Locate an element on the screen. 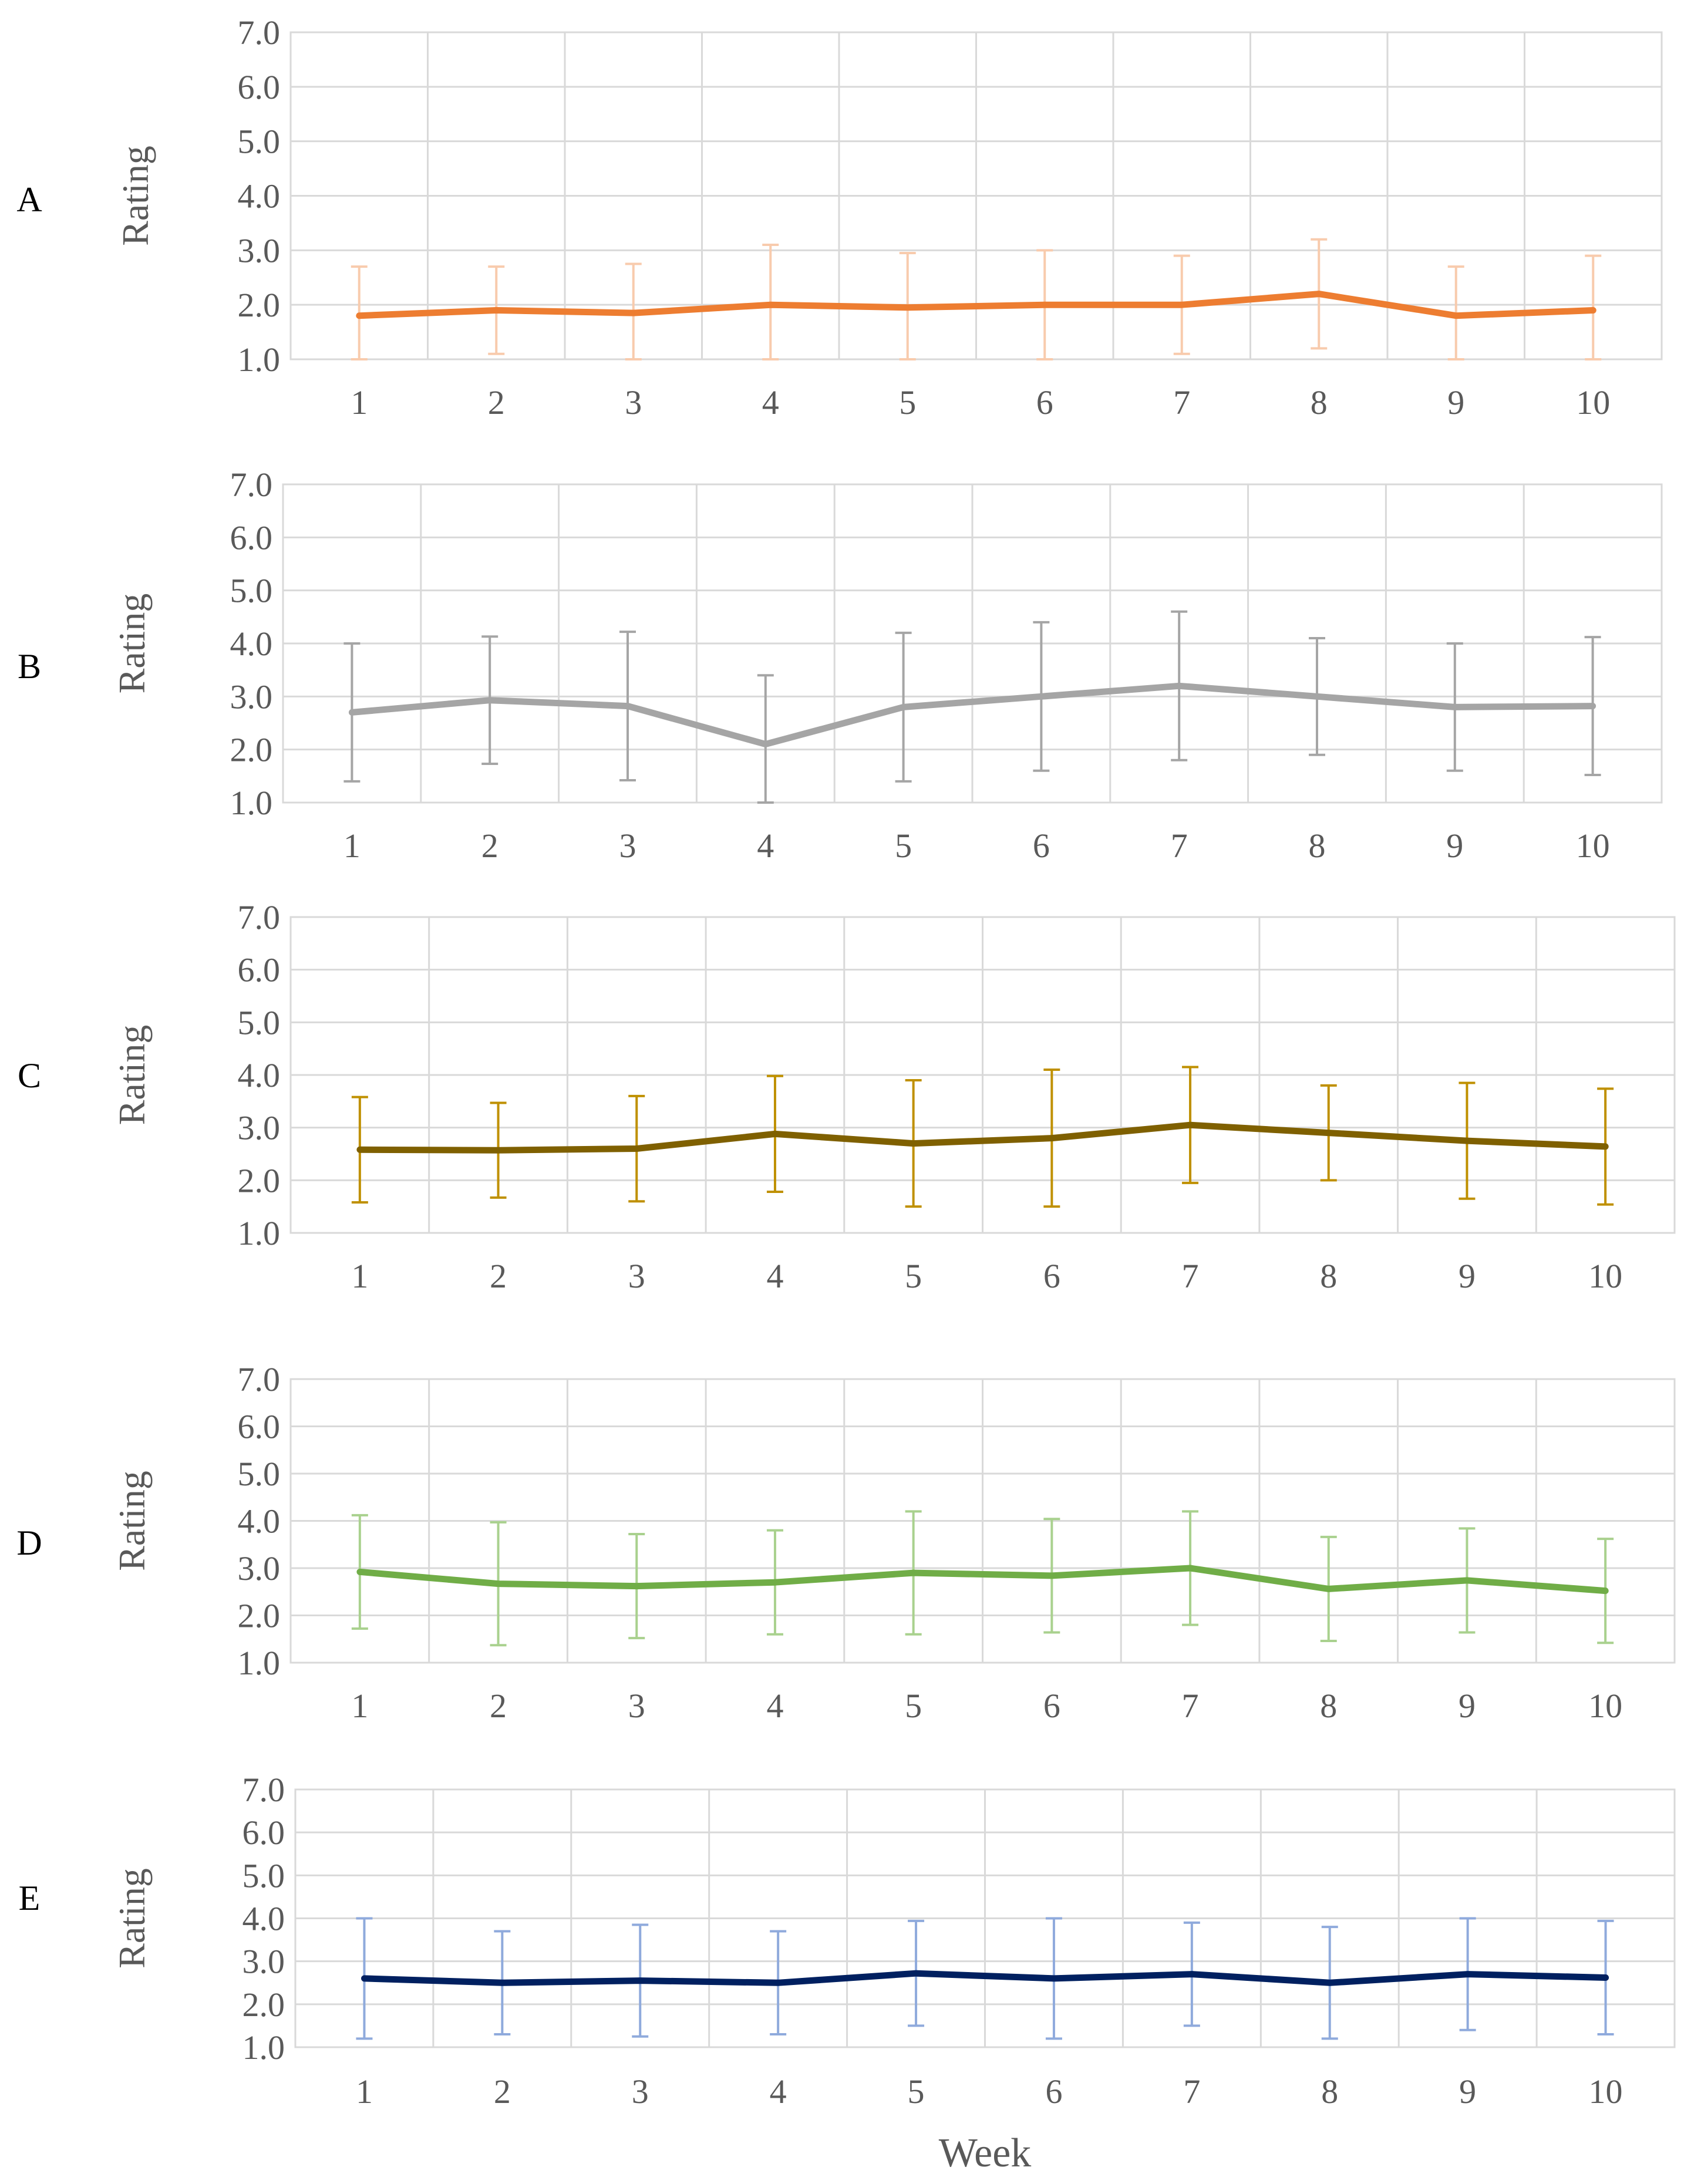 This screenshot has height=2184, width=1701. panel-label: C is located at coordinates (30, 1075).